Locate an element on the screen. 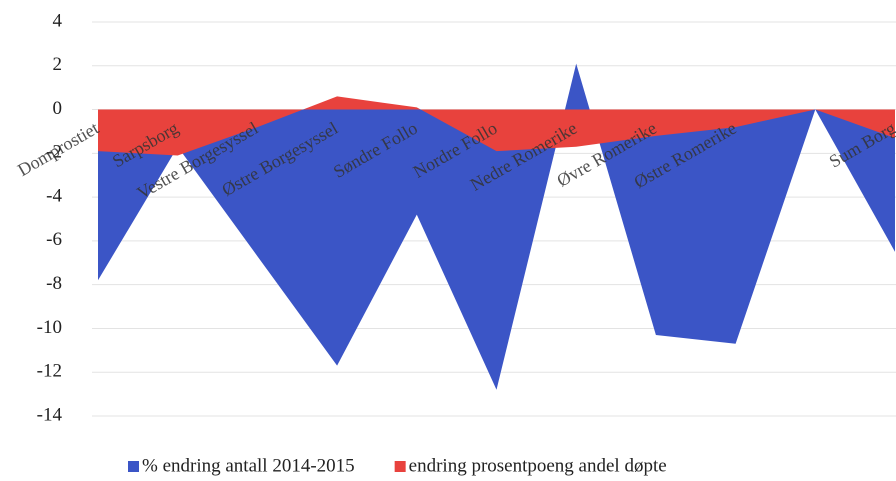 This screenshot has height=481, width=896. y-tick-label: -14 is located at coordinates (50, 414).